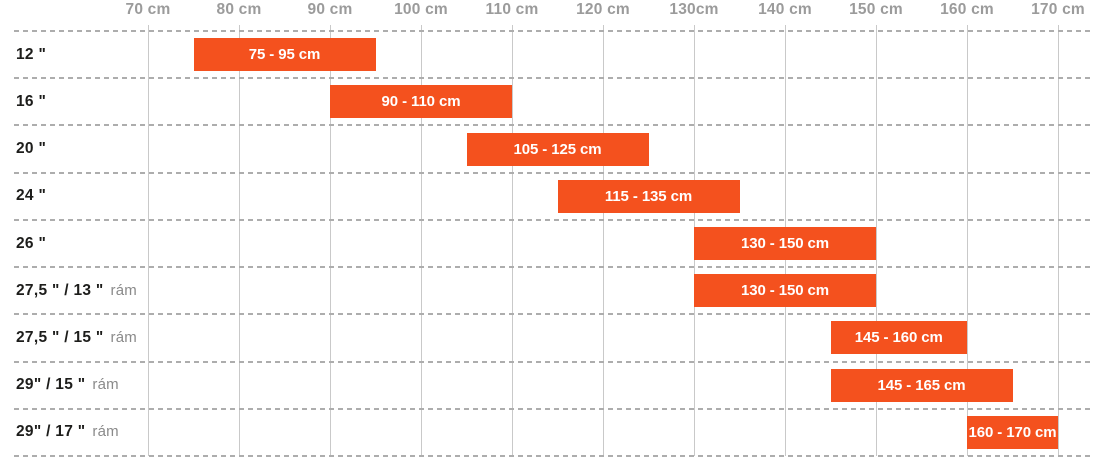 The height and width of the screenshot is (472, 1095). What do you see at coordinates (512, 9) in the screenshot?
I see `x-tick-label: 110 cm` at bounding box center [512, 9].